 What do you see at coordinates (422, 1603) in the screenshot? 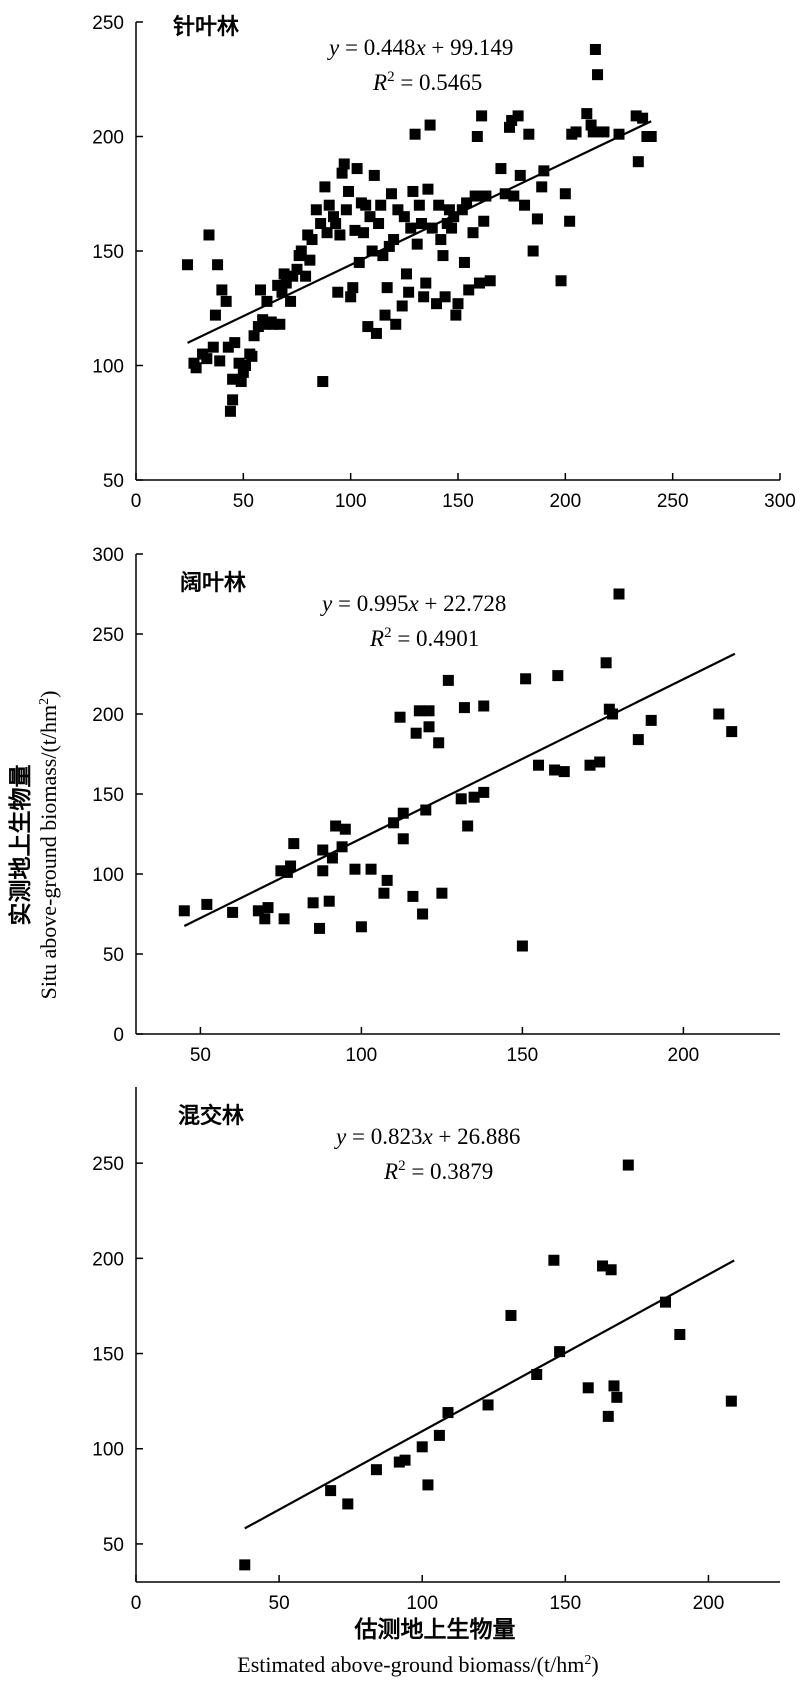
I see `x-tick-label: 100` at bounding box center [422, 1603].